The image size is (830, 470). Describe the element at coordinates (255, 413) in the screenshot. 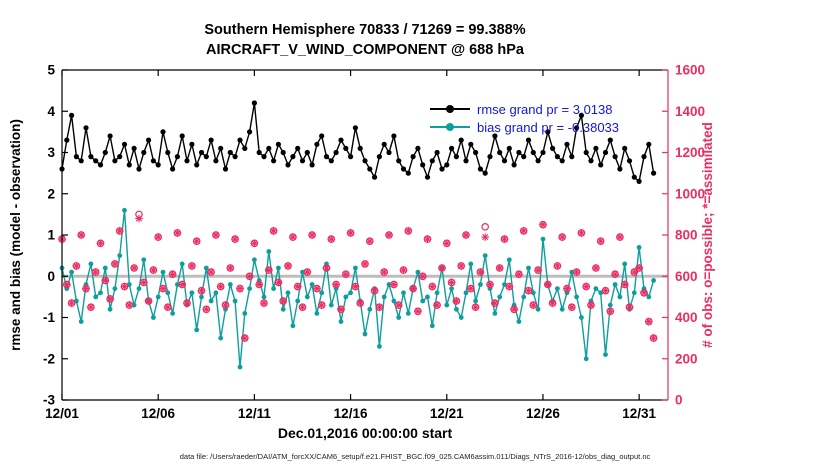

I see `svg-text: 12/11` at that location.